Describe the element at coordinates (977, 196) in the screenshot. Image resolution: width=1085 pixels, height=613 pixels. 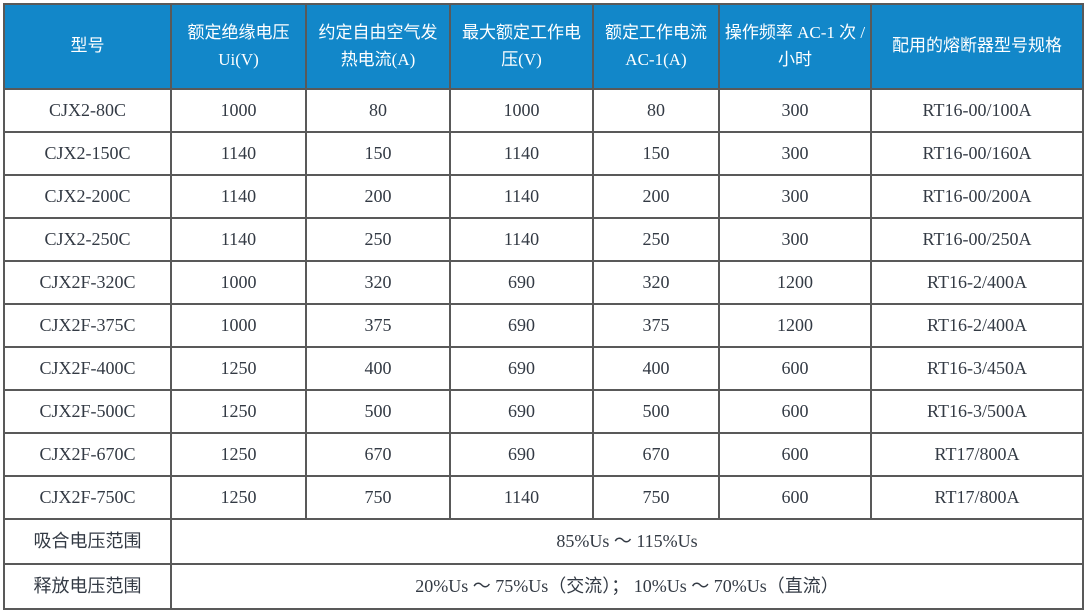
I see `value-cell: RT16-00/200A` at that location.